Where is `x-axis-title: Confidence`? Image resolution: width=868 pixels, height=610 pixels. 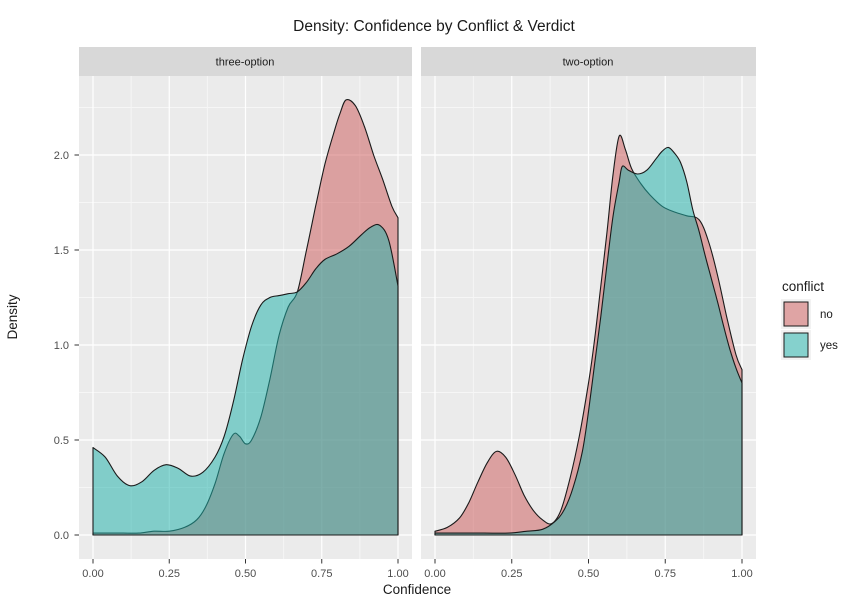 x-axis-title: Confidence is located at coordinates (417, 589).